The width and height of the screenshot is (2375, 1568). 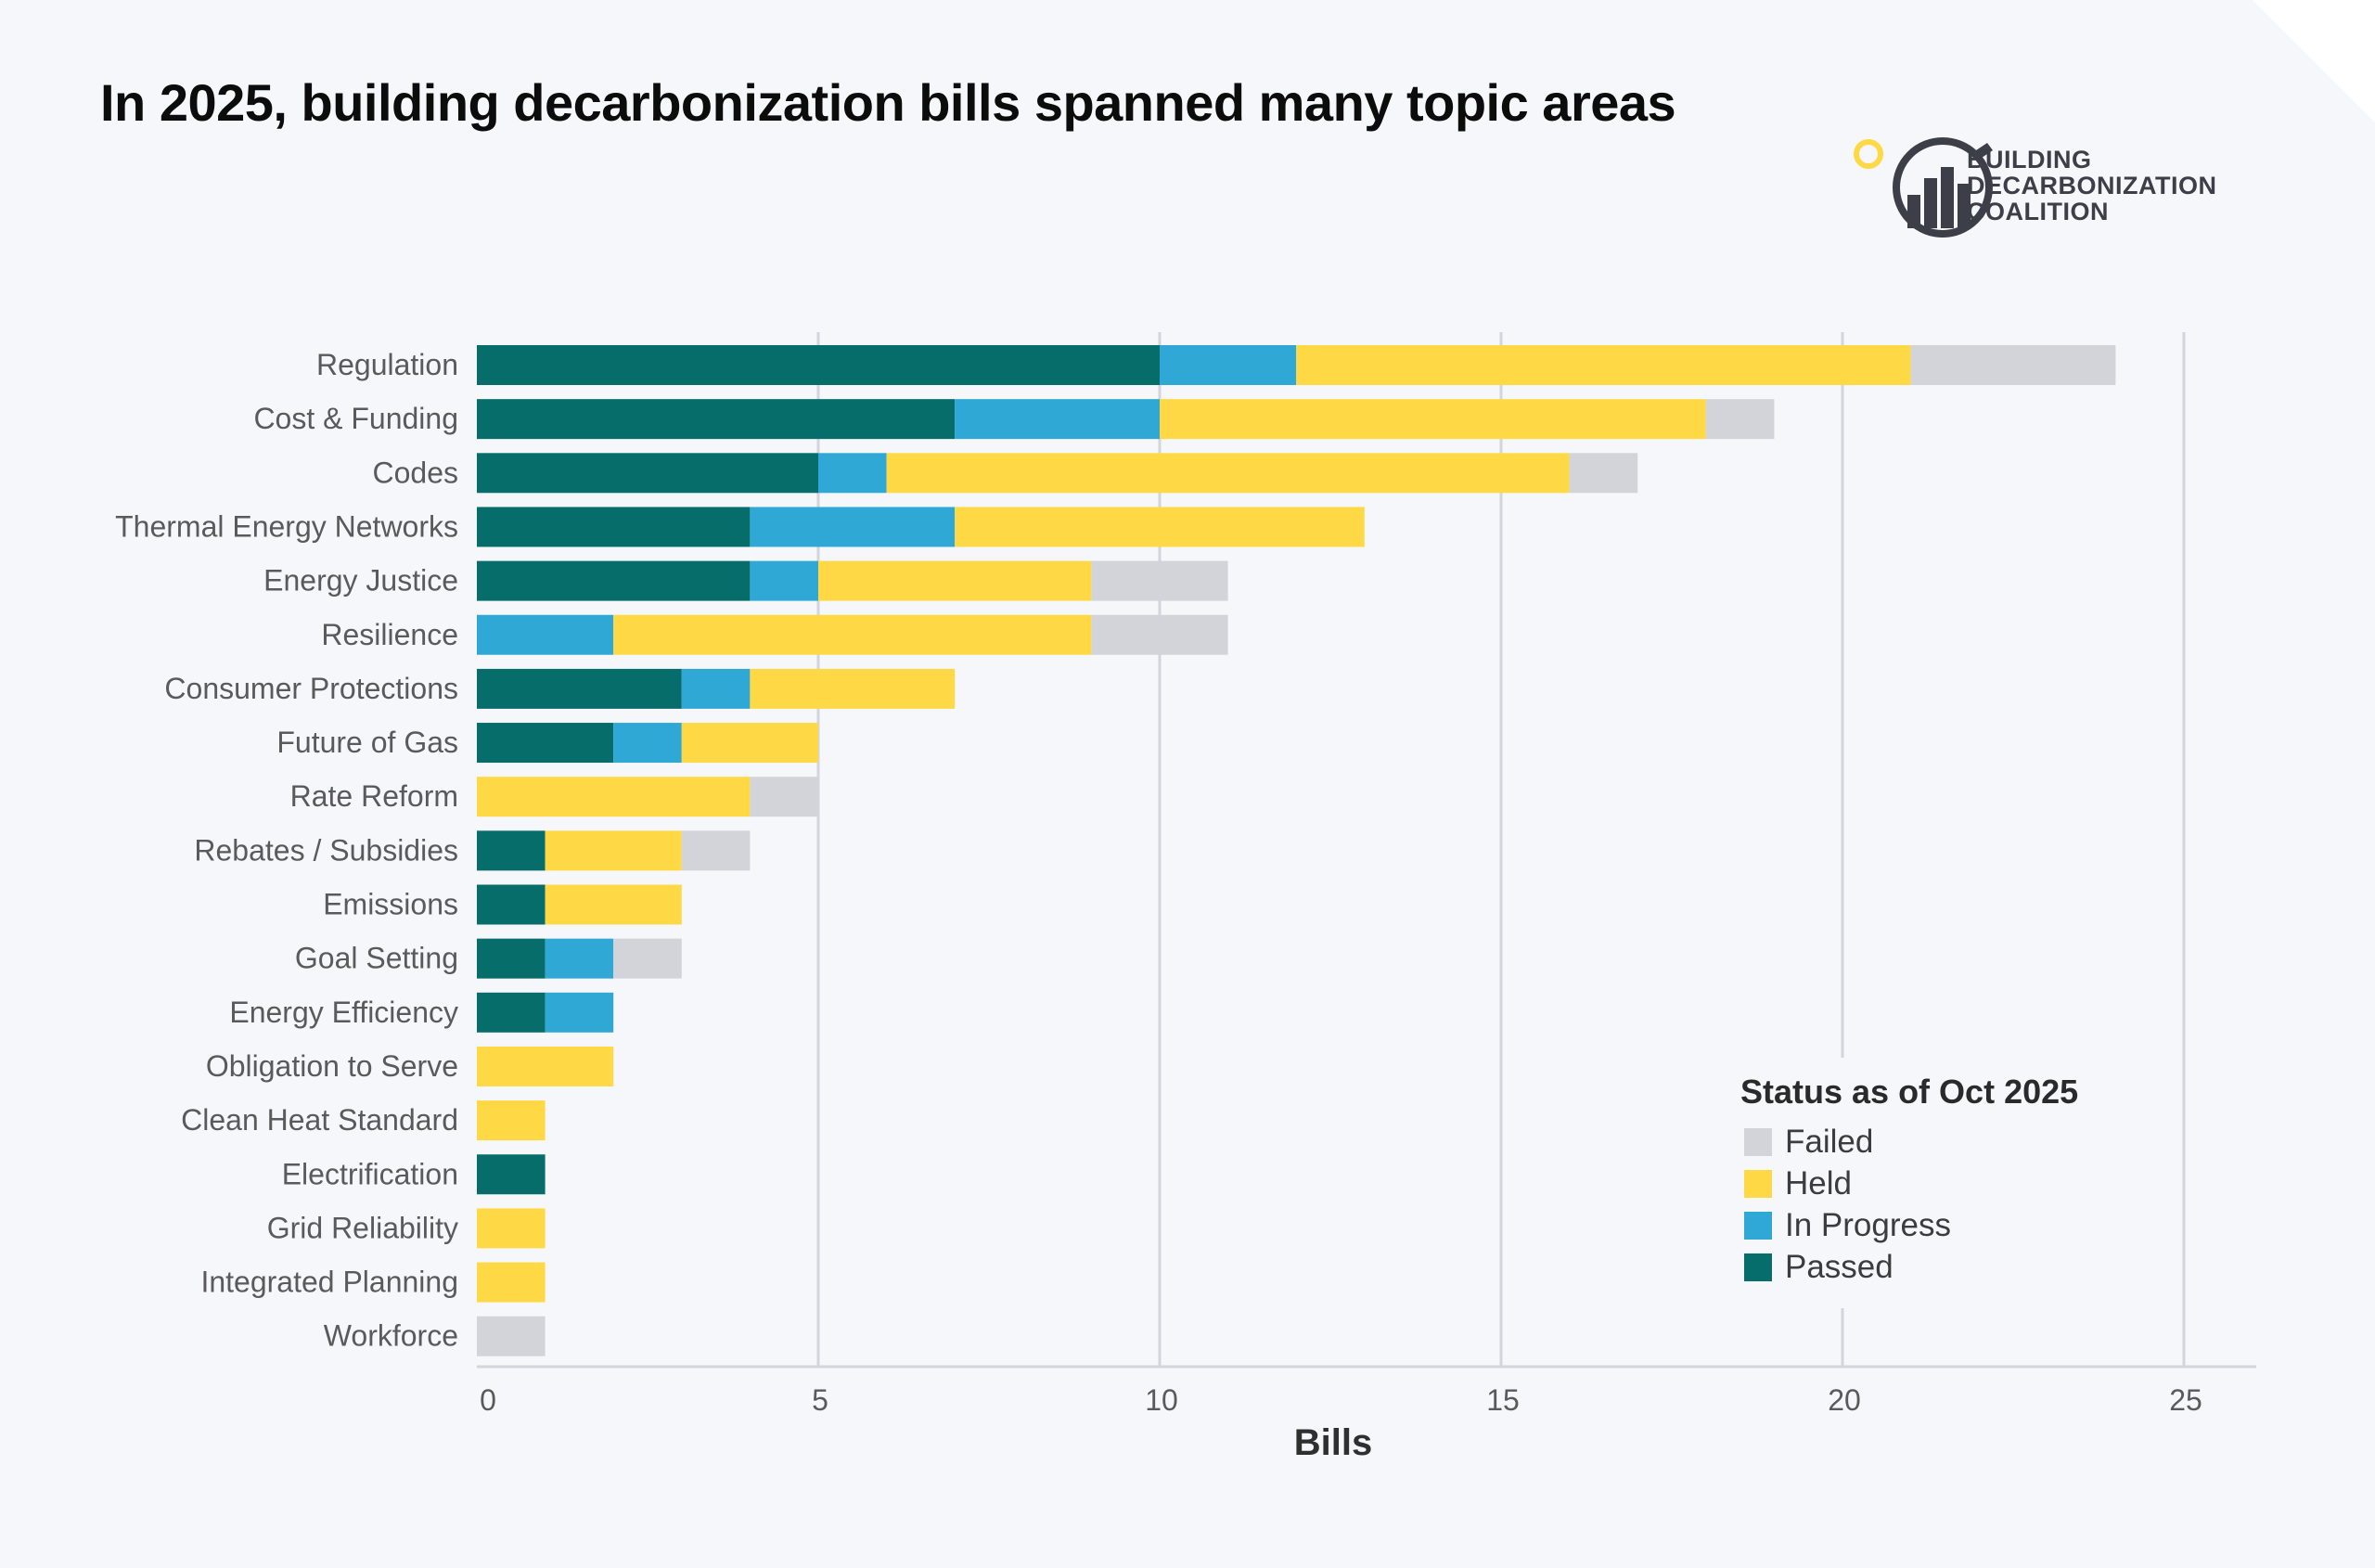 What do you see at coordinates (579, 689) in the screenshot?
I see `bar-consumer-protections-passed` at bounding box center [579, 689].